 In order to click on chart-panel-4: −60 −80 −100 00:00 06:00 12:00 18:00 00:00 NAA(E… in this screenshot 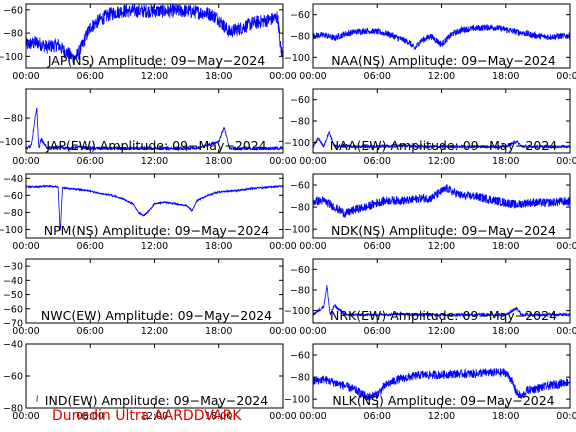, I will do `click(430, 127)`.